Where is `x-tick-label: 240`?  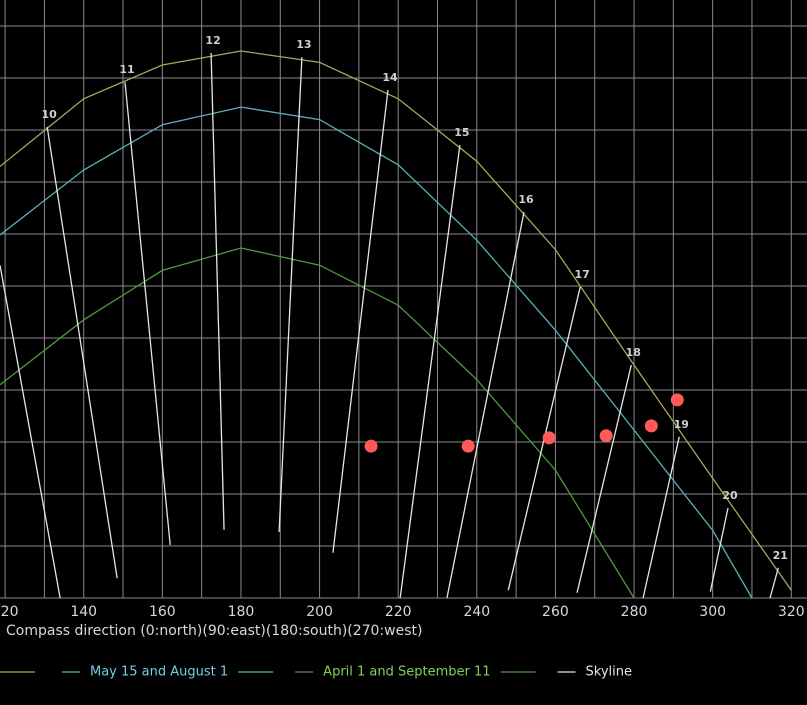
x-tick-label: 240 is located at coordinates (476, 612).